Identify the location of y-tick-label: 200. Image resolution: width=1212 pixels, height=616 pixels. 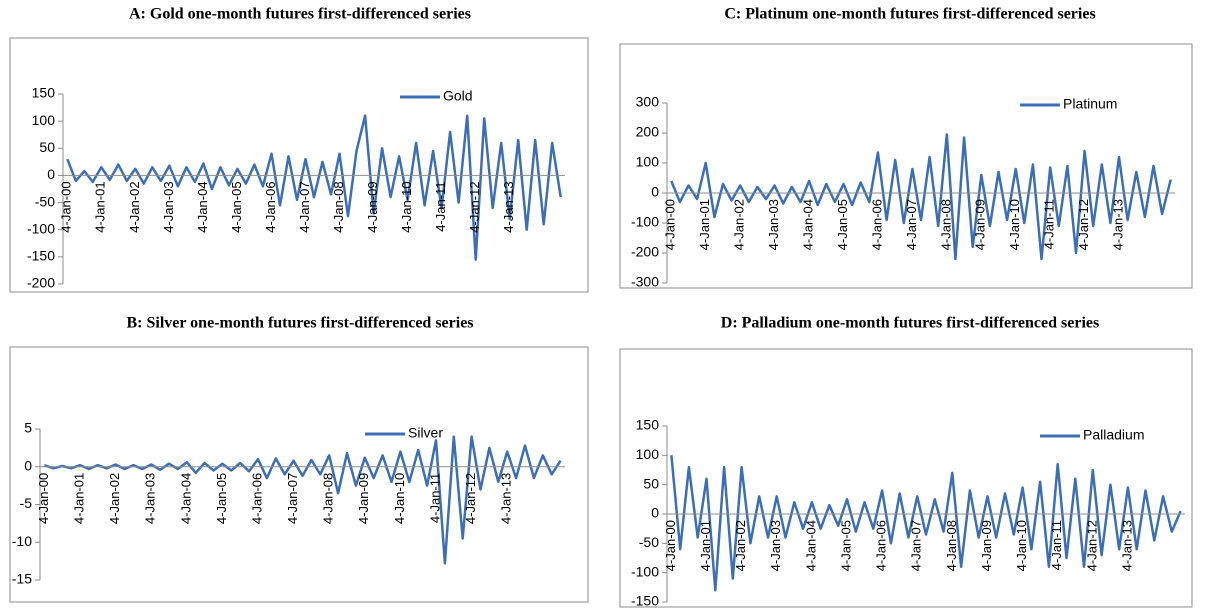
(648, 132).